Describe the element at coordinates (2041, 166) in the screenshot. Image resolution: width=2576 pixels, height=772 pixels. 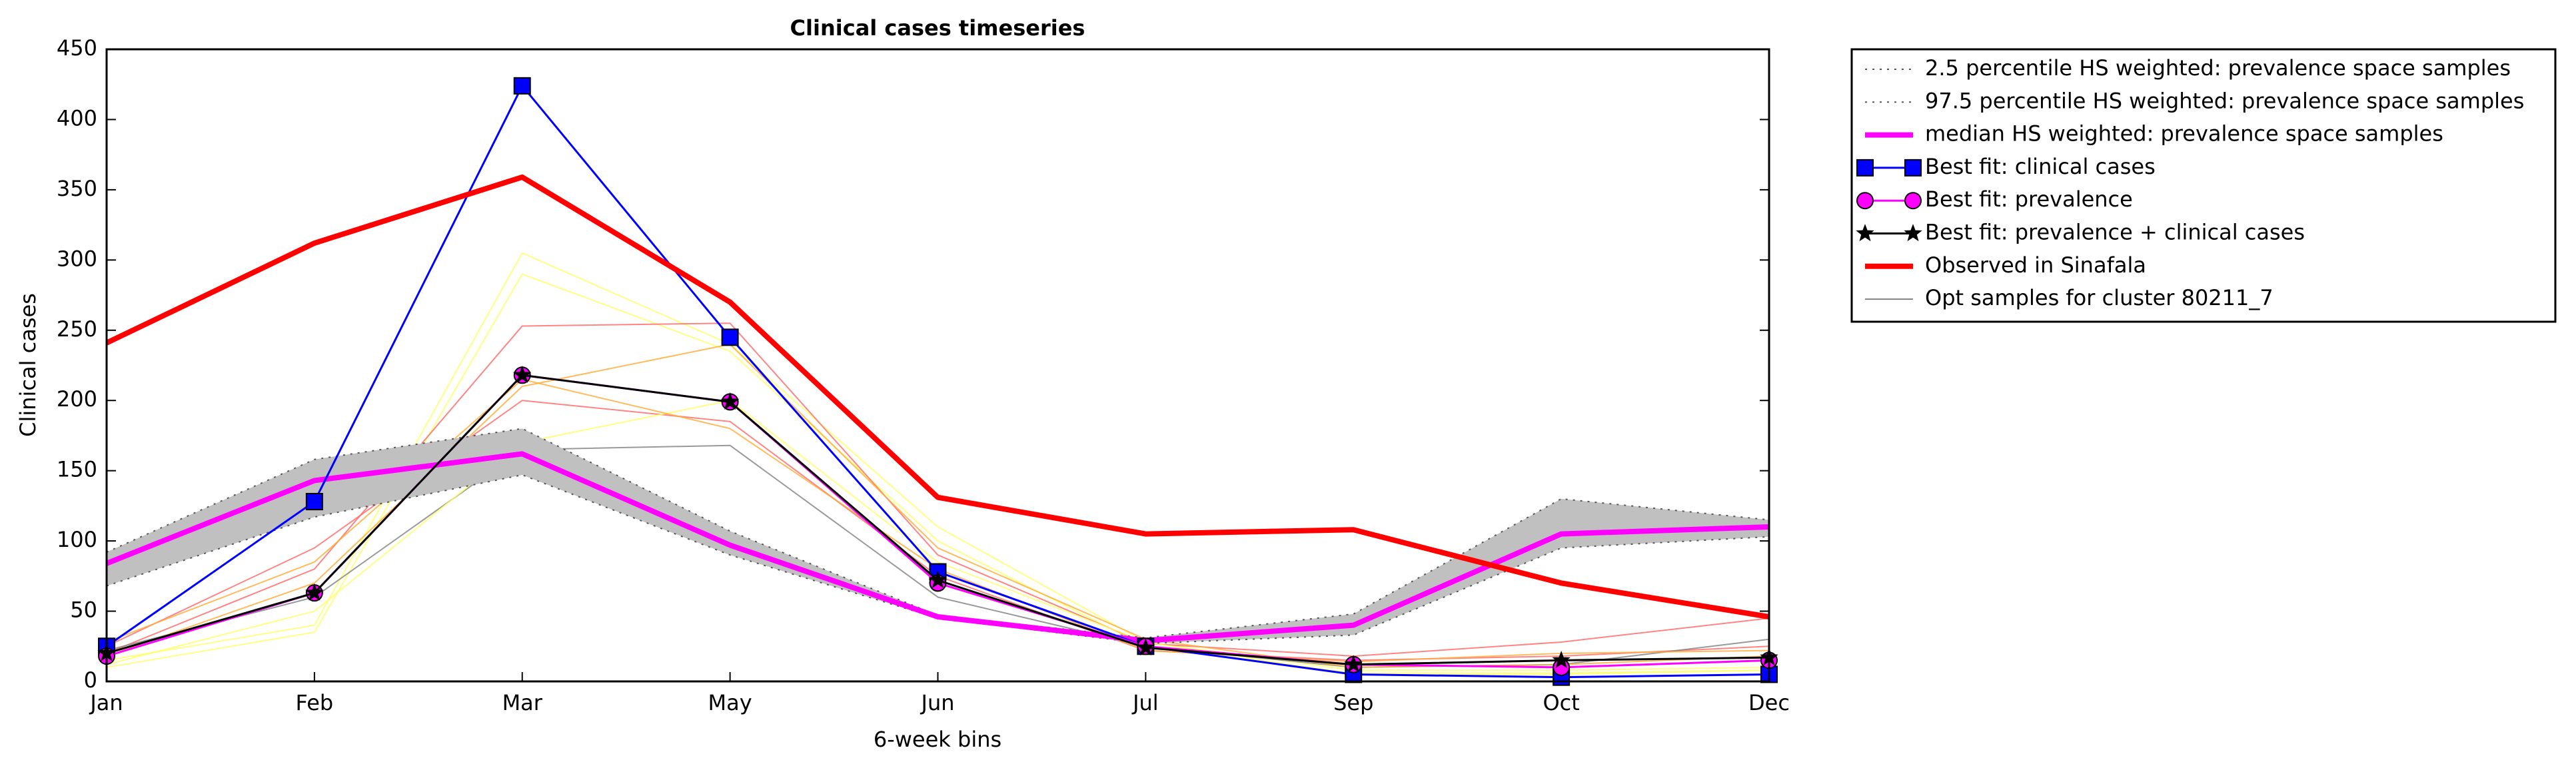
I see `legend-label: Best fit: clinical cases` at that location.